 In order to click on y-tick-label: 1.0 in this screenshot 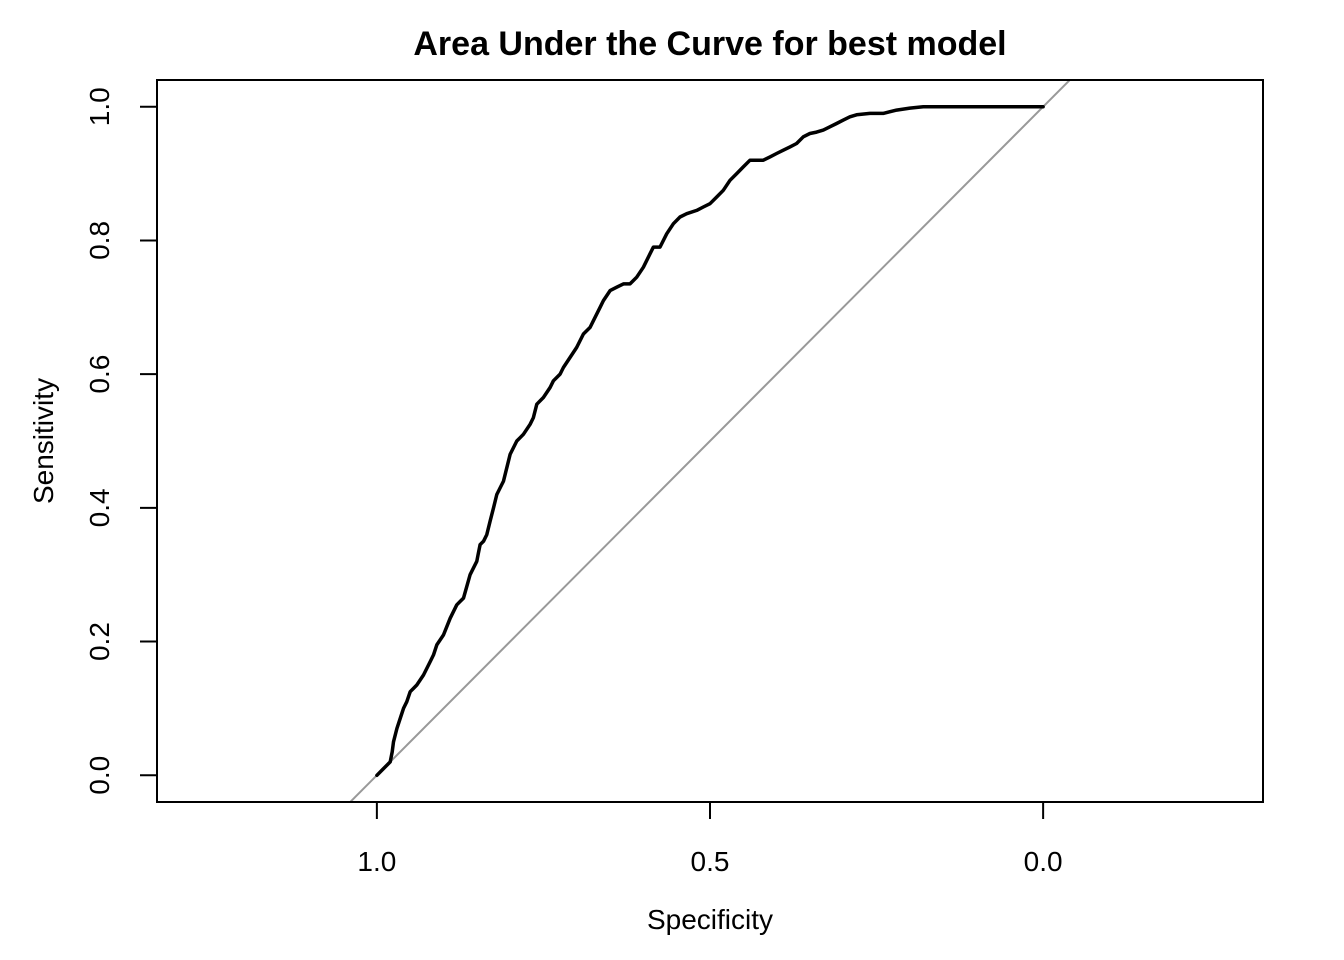, I will do `click(99, 106)`.